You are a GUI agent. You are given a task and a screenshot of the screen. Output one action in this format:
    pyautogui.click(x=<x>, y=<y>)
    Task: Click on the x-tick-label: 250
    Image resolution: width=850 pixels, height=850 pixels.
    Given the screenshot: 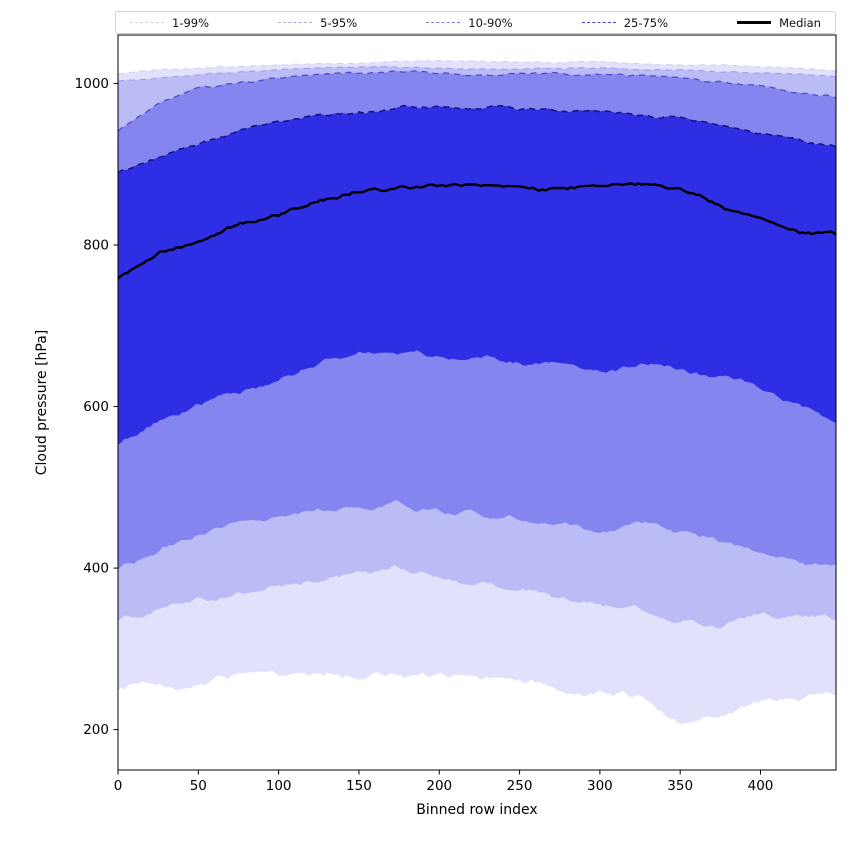 What is the action you would take?
    pyautogui.click(x=520, y=786)
    